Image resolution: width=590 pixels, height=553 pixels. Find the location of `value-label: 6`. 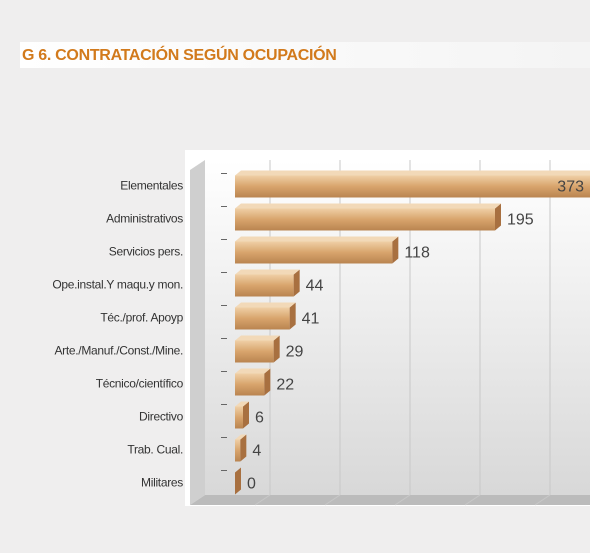

value-label: 6 is located at coordinates (259, 418).